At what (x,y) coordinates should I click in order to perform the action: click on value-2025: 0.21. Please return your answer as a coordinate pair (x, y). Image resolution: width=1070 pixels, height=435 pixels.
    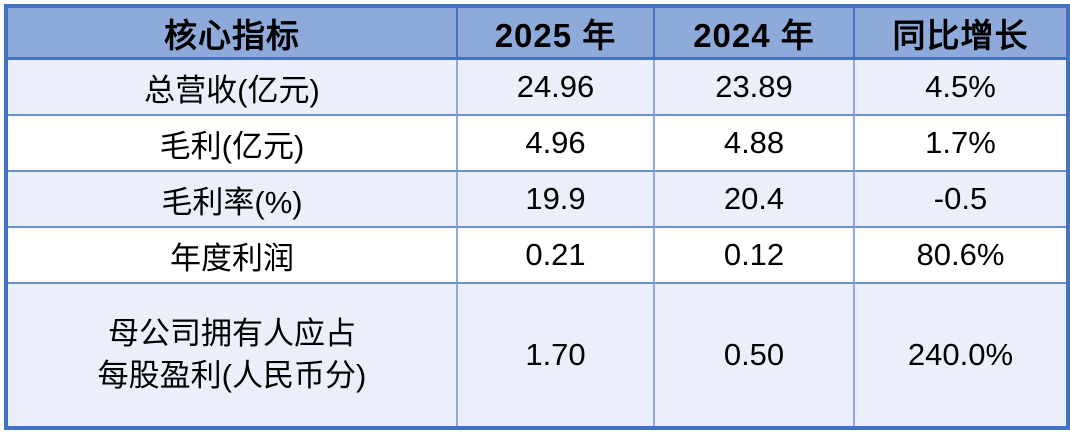
    Looking at the image, I should click on (556, 256).